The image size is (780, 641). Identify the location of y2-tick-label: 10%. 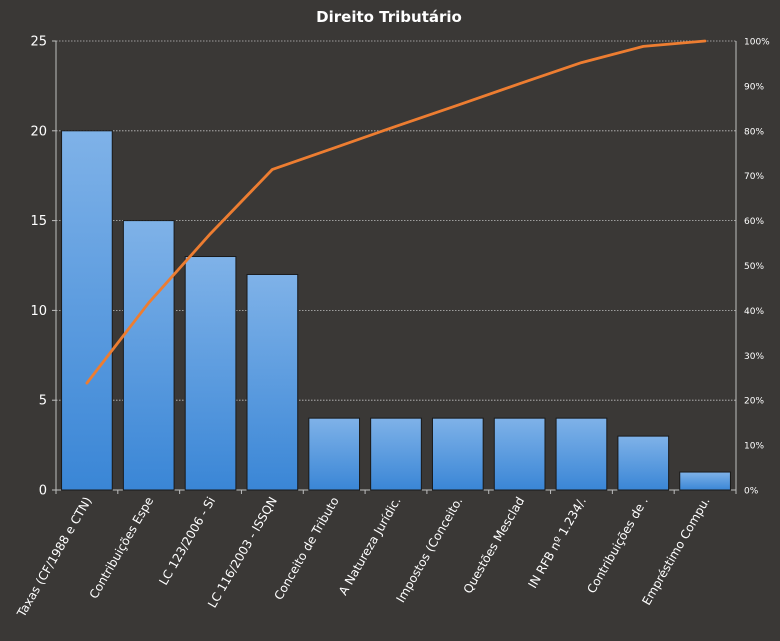
(754, 447).